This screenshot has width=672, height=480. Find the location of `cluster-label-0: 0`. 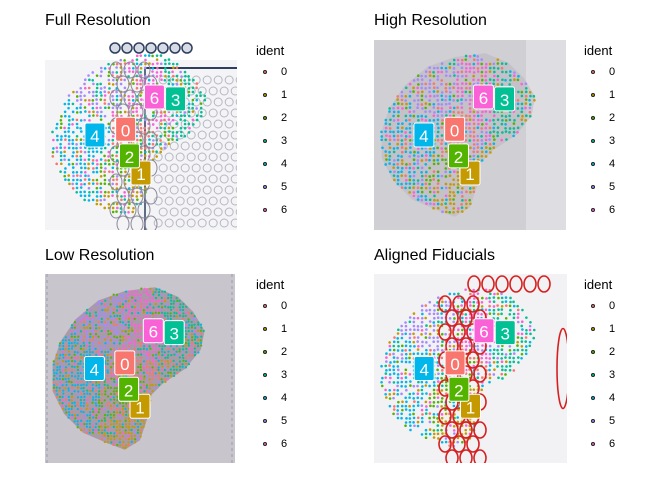

cluster-label-0: 0 is located at coordinates (455, 129).